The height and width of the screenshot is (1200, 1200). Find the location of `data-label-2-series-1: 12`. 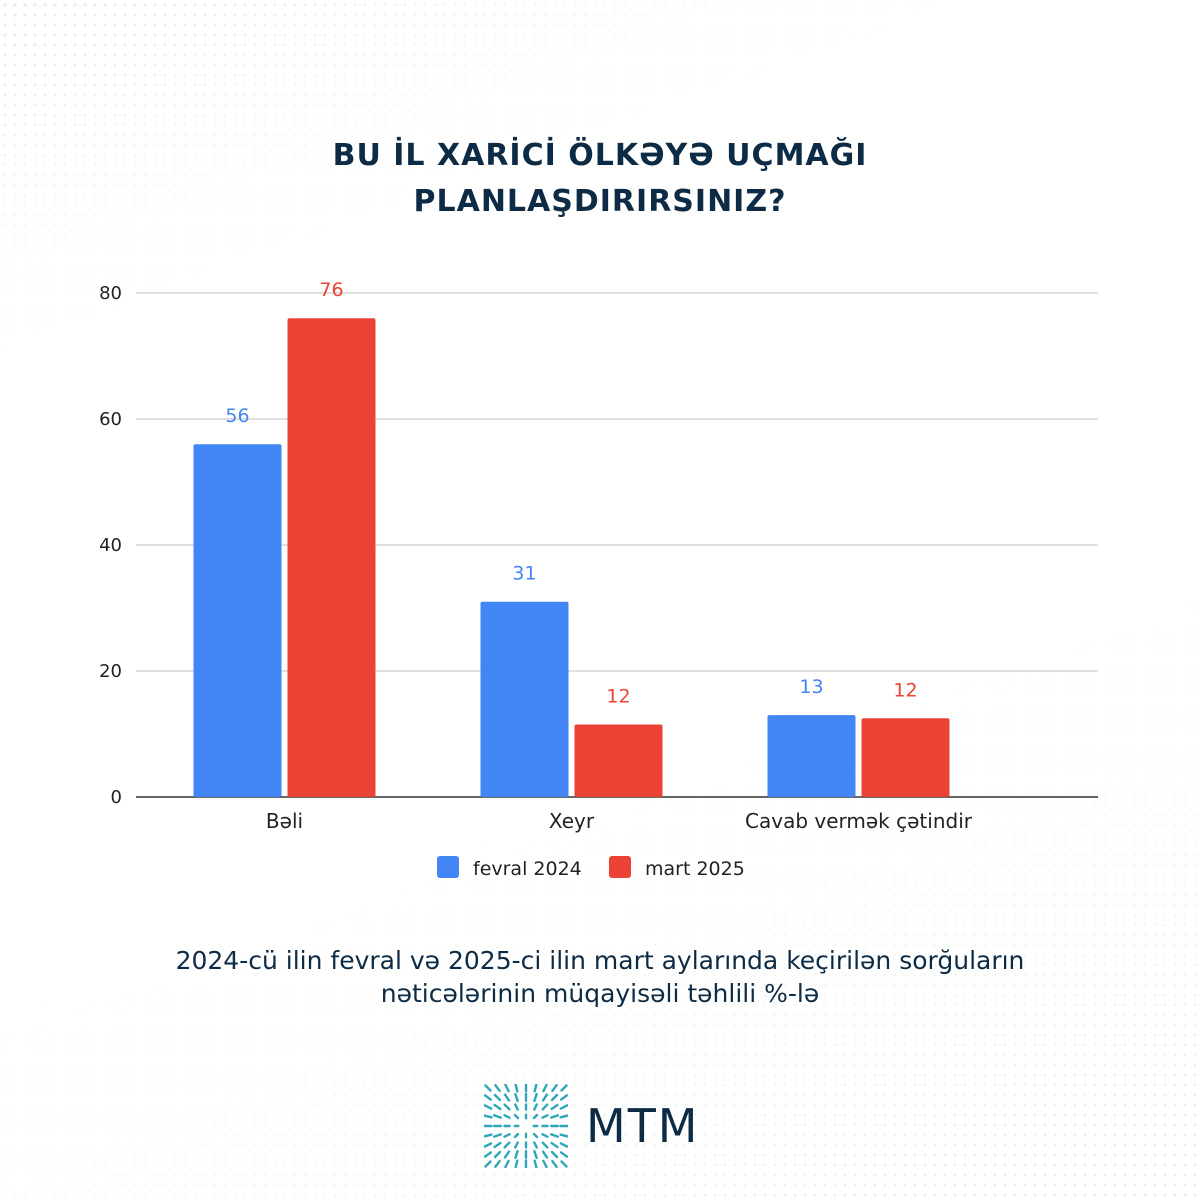

data-label-2-series-1: 12 is located at coordinates (905, 690).